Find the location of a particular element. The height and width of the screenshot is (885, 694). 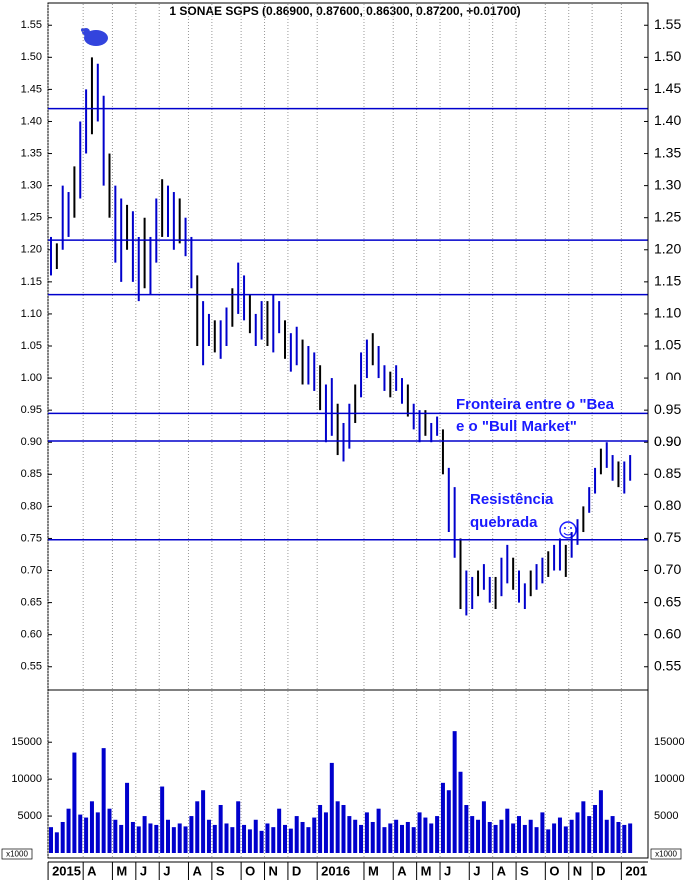

y-tick-label: 1.25 is located at coordinates (31, 218).